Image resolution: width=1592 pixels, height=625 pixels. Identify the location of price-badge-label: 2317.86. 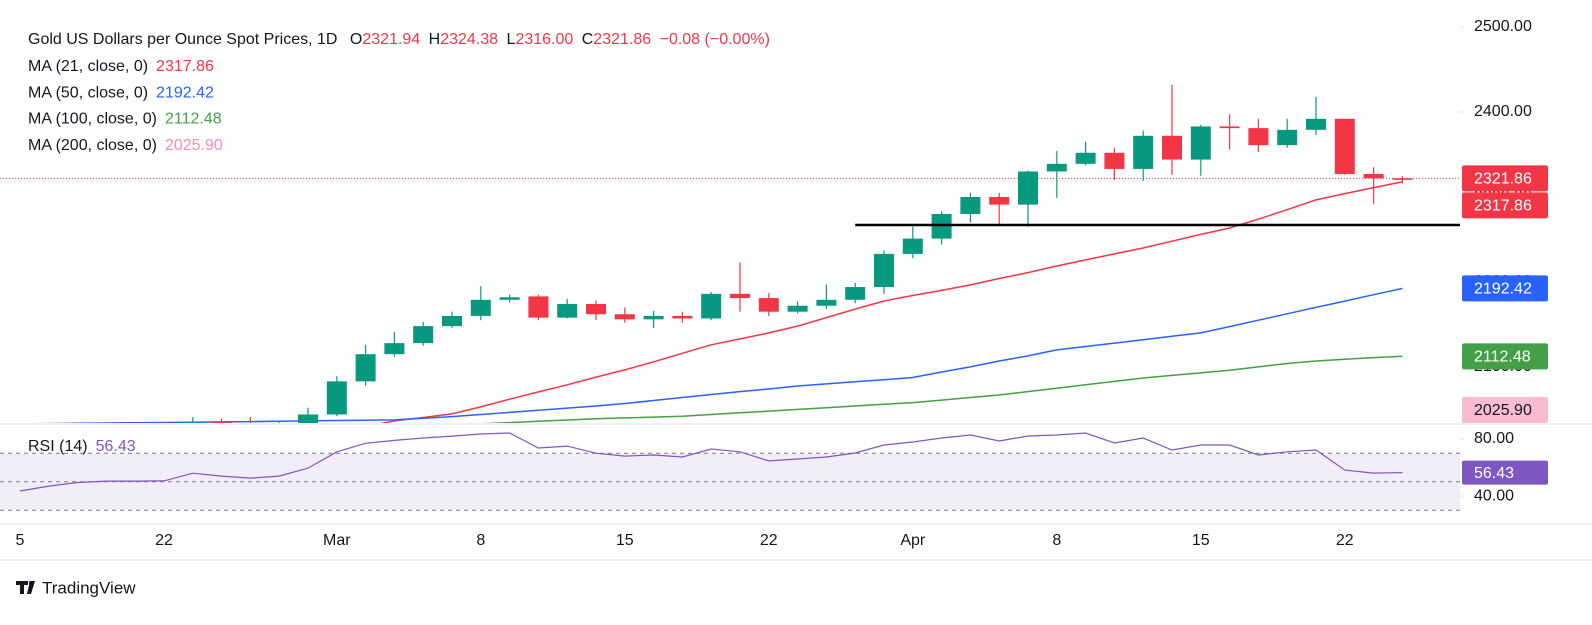
(1503, 206).